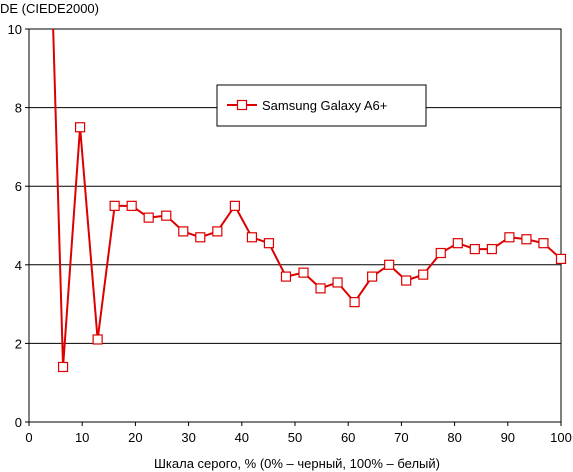 Image resolution: width=573 pixels, height=472 pixels. I want to click on y-tick-label-8: 8, so click(18, 108).